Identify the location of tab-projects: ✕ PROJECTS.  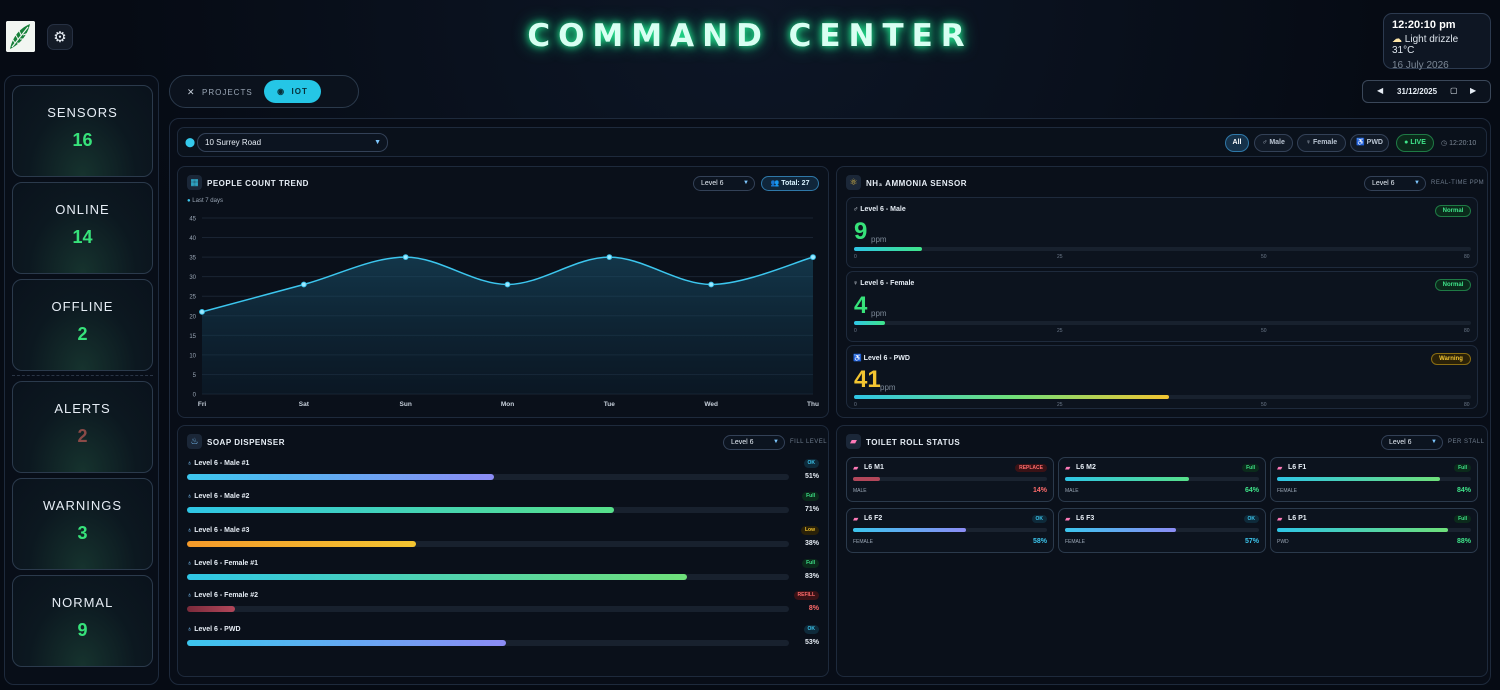
(220, 92).